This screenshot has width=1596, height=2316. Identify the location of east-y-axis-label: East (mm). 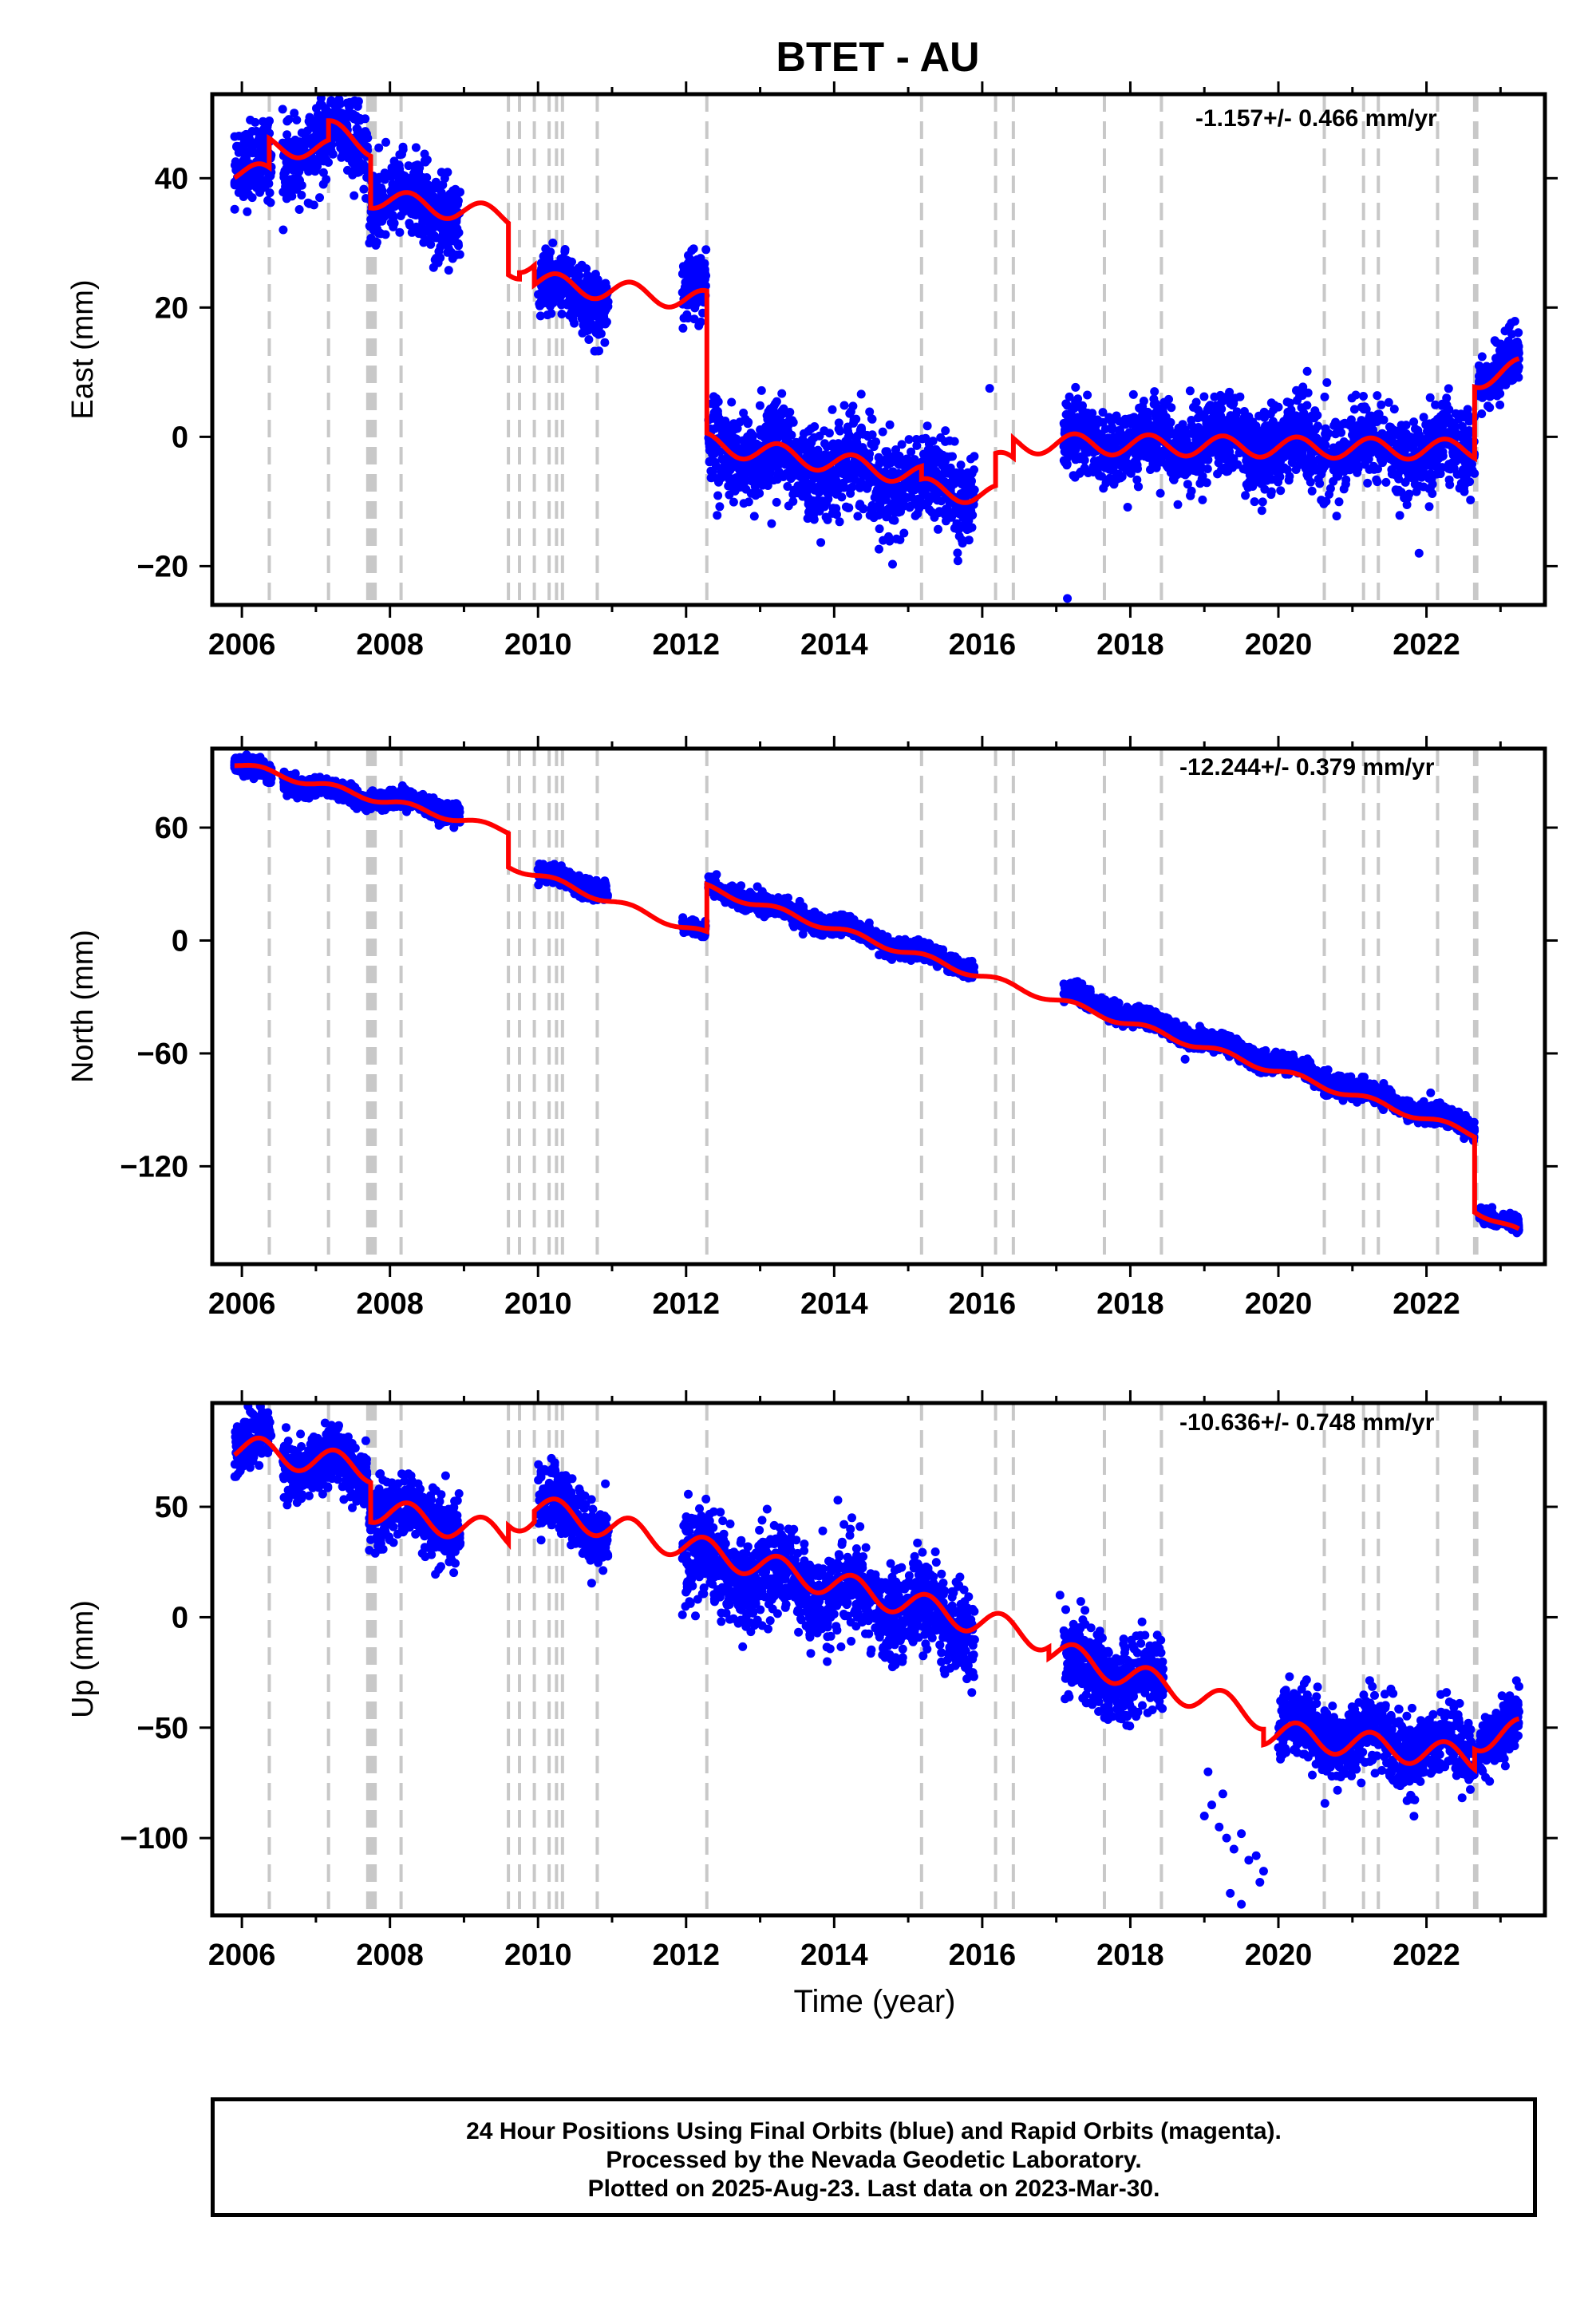
(83, 349).